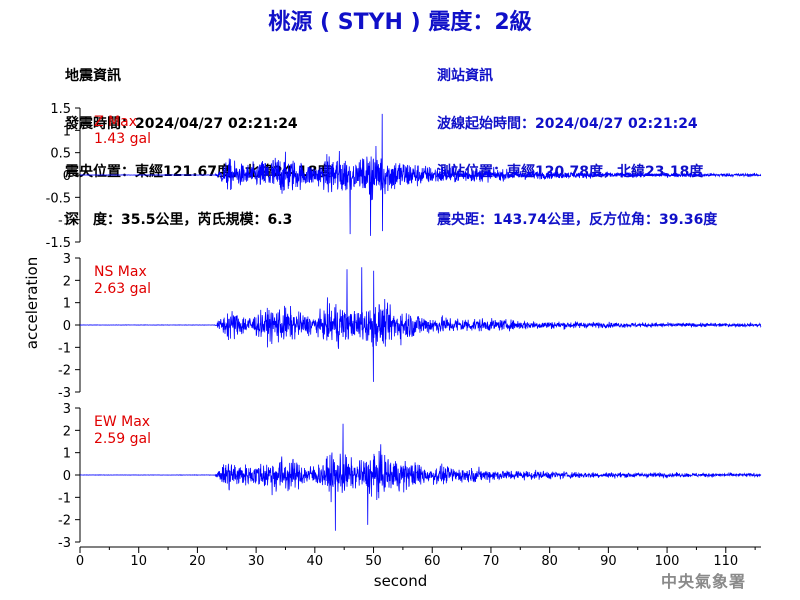 The width and height of the screenshot is (800, 600). Describe the element at coordinates (401, 581) in the screenshot. I see `x-axis-label: second` at that location.